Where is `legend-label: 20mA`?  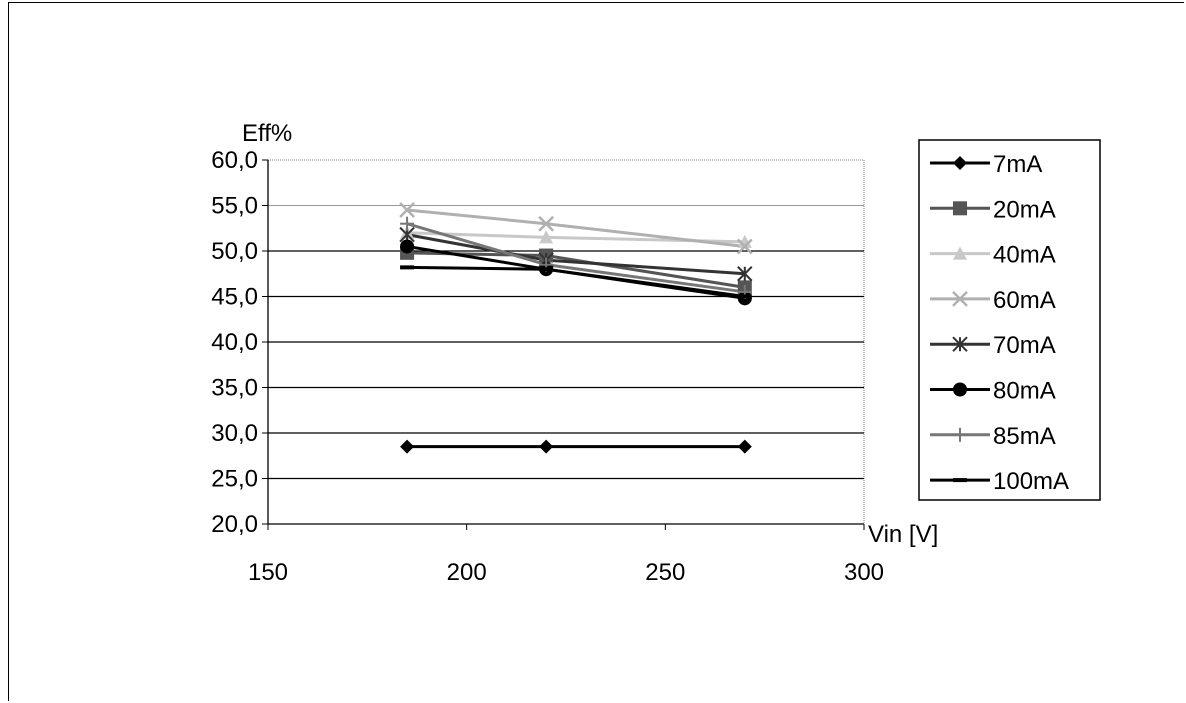
legend-label: 20mA is located at coordinates (1024, 209).